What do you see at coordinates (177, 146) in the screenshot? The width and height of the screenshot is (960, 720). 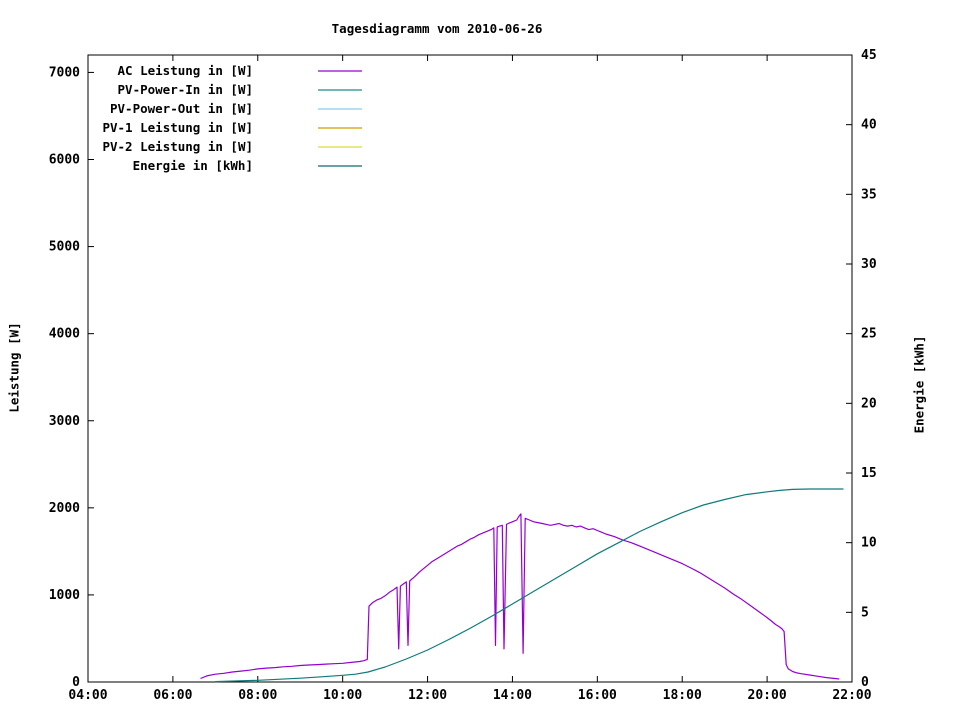 I see `legend-label: PV-2 Leistung in [W]` at bounding box center [177, 146].